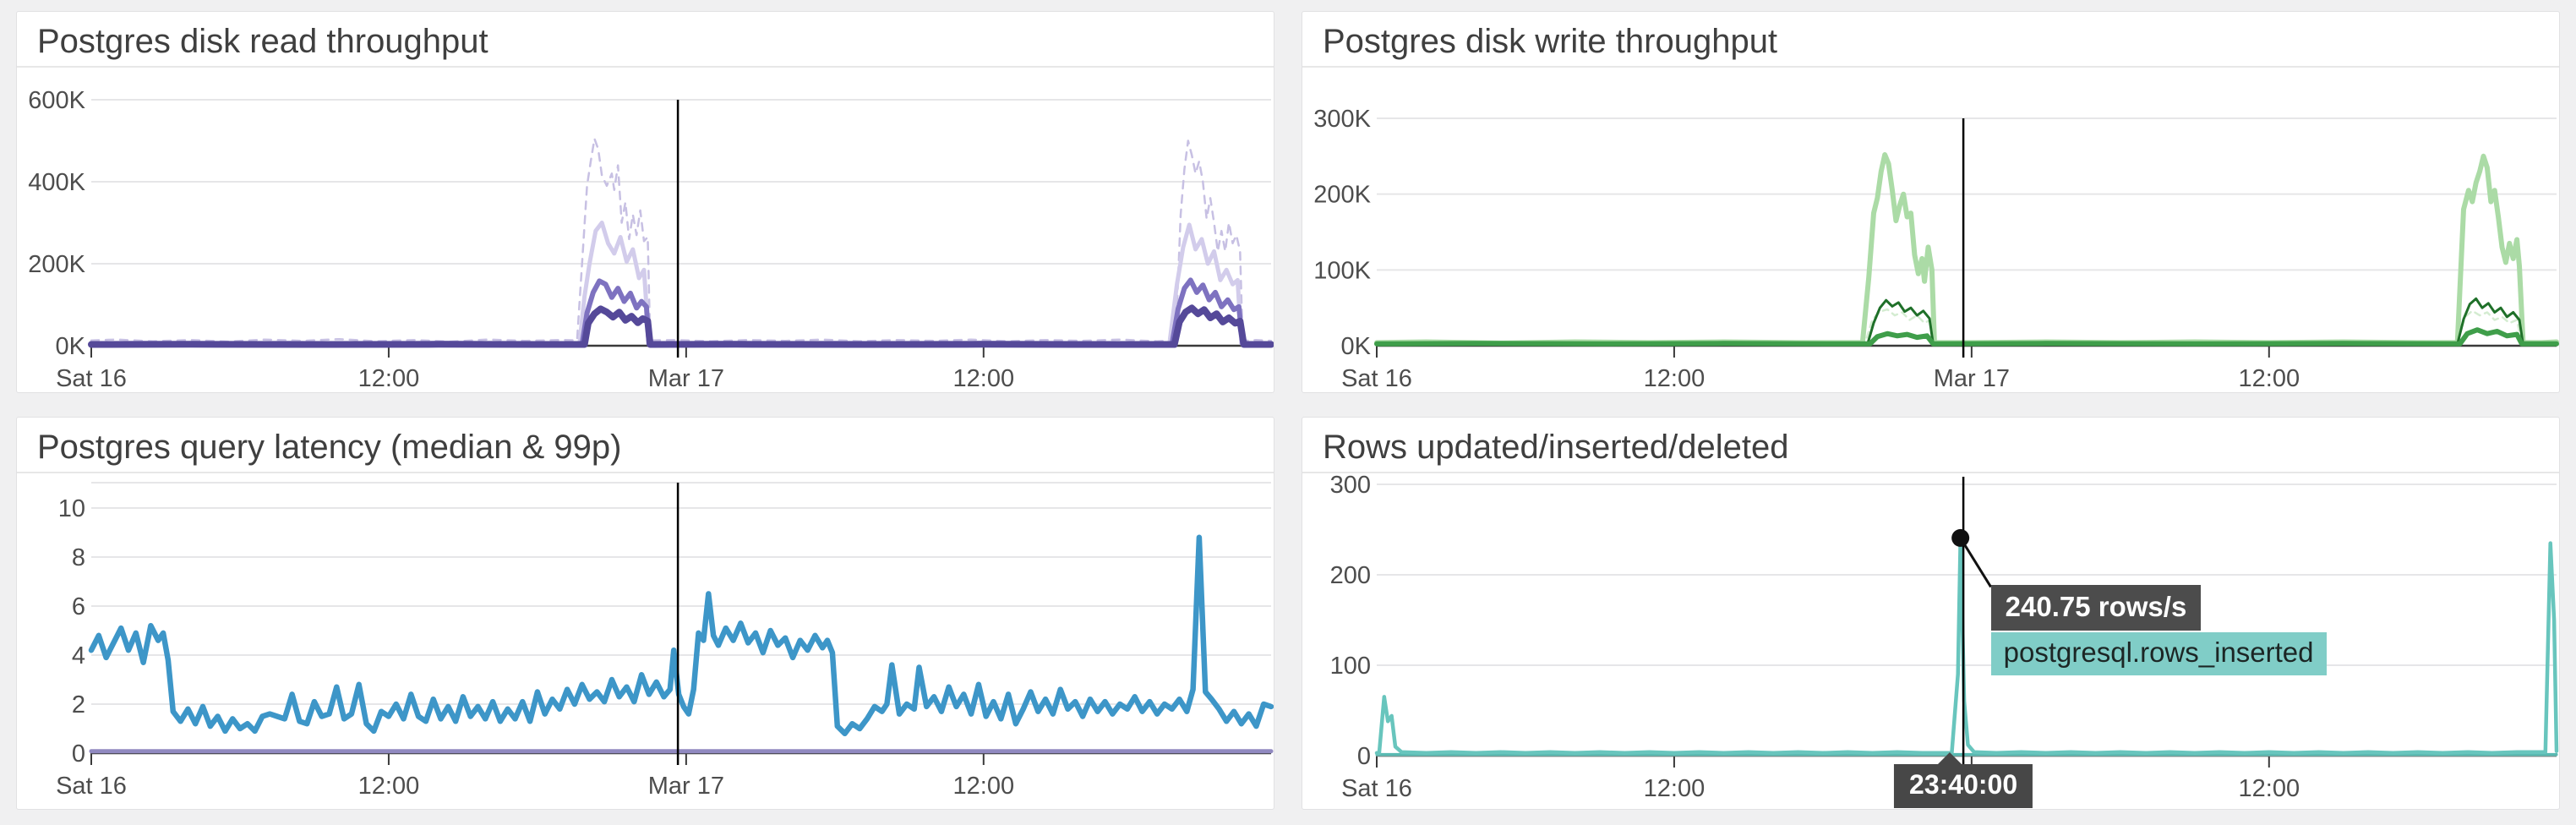 The height and width of the screenshot is (825, 2576). Describe the element at coordinates (1930, 40) in the screenshot. I see `panel-title-disk-write: Postgres disk write throughput` at that location.